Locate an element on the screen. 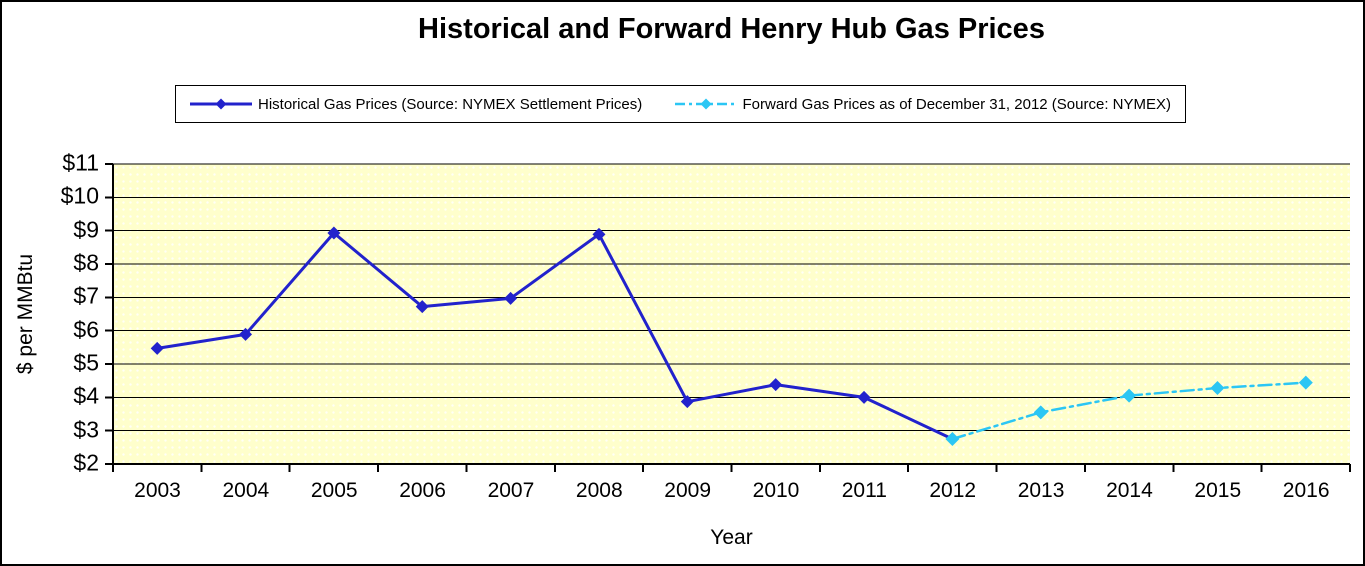 The image size is (1365, 566). x-tick-label: 2011 is located at coordinates (864, 490).